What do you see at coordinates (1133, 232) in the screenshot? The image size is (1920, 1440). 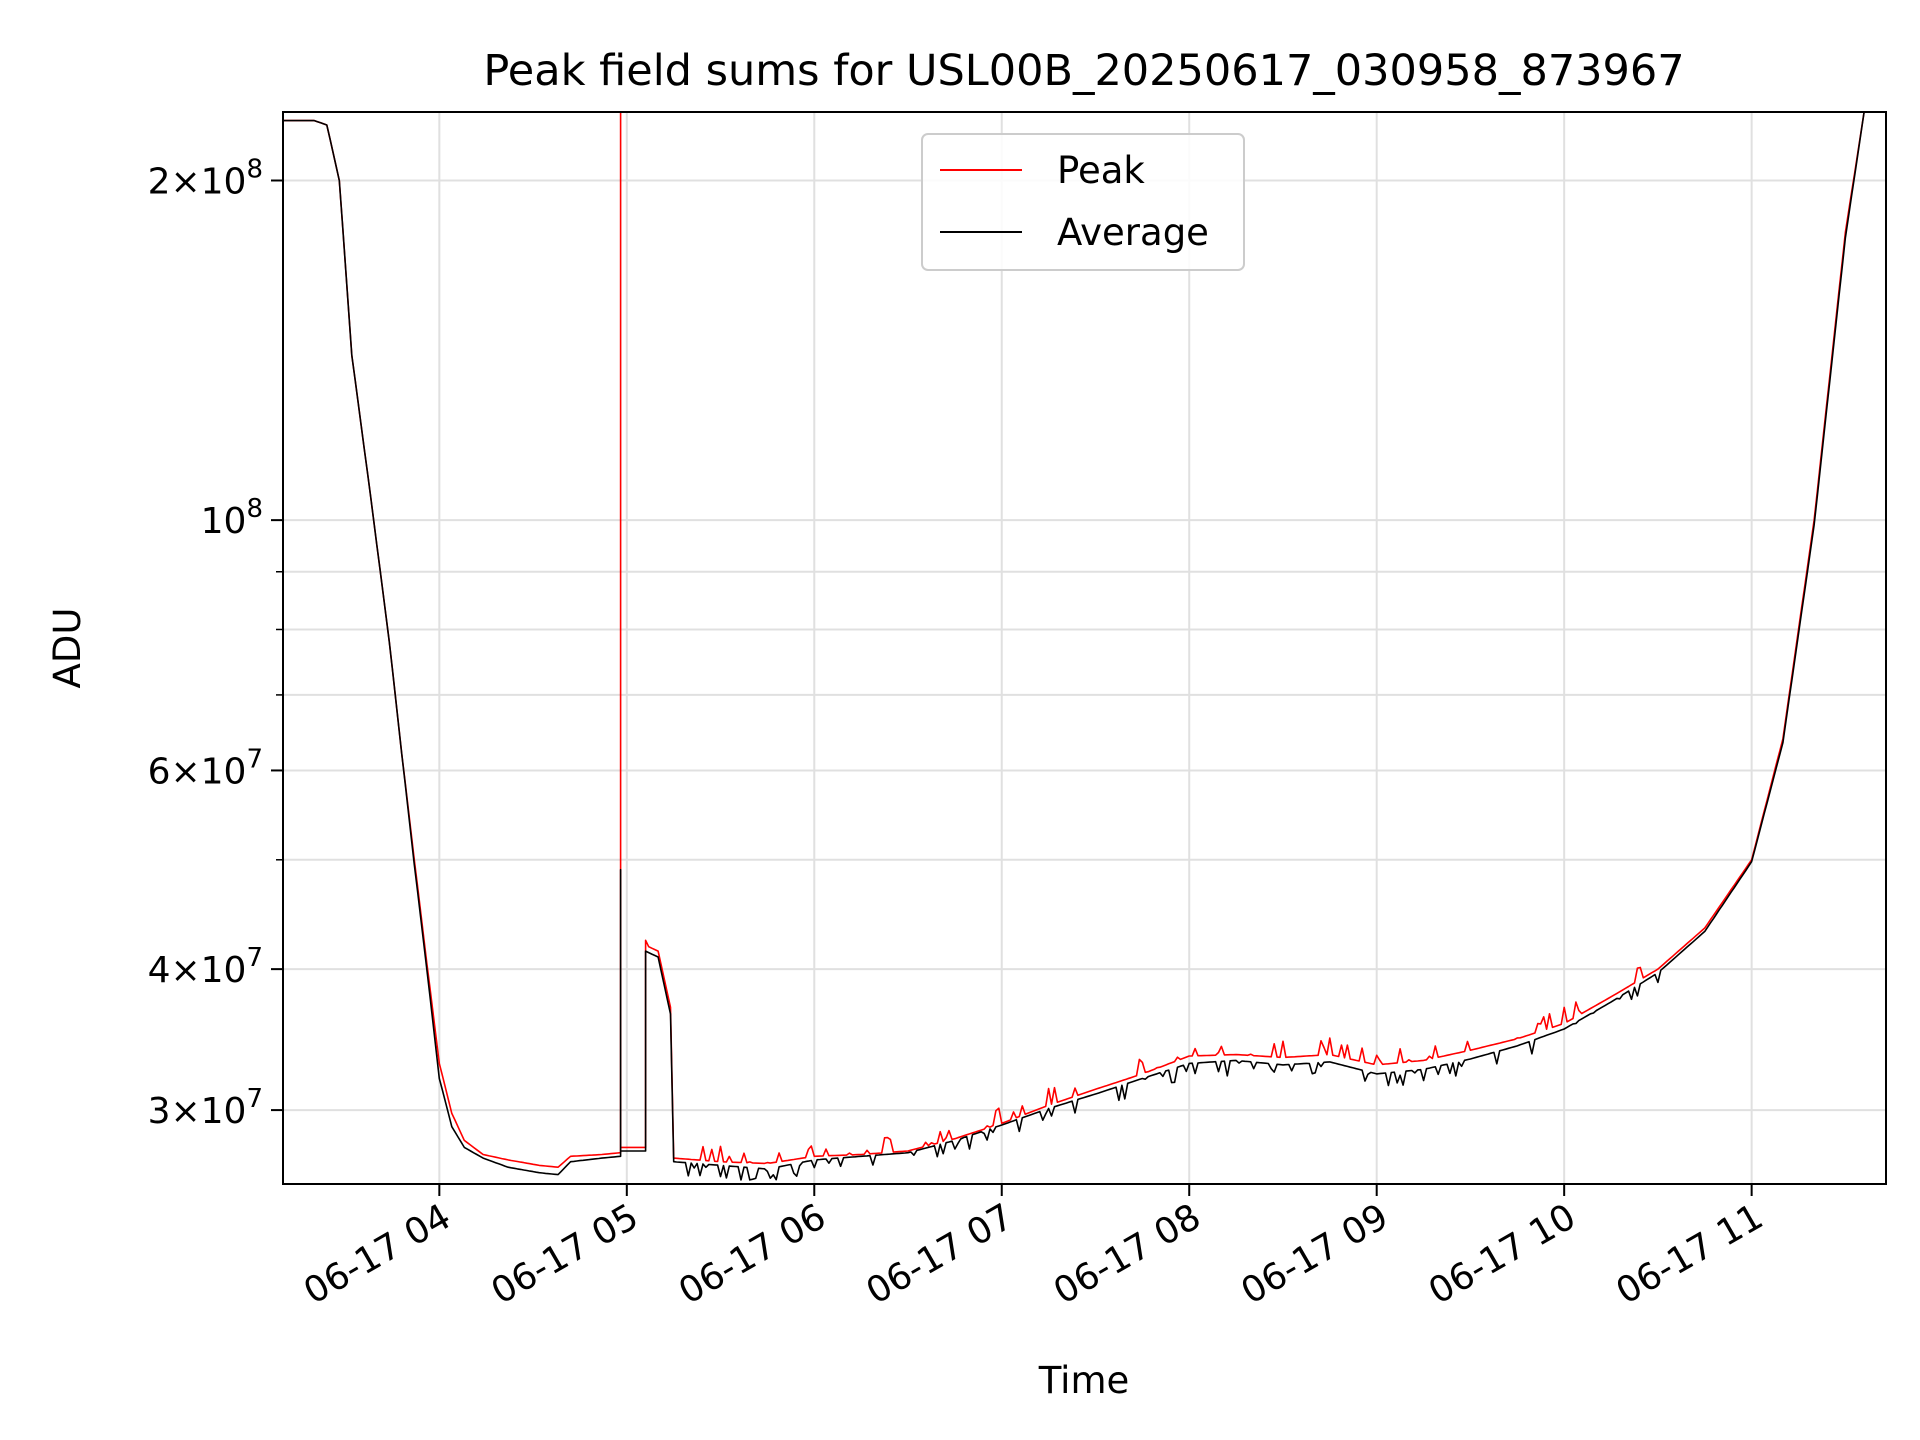 I see `legend-label-average: Average` at bounding box center [1133, 232].